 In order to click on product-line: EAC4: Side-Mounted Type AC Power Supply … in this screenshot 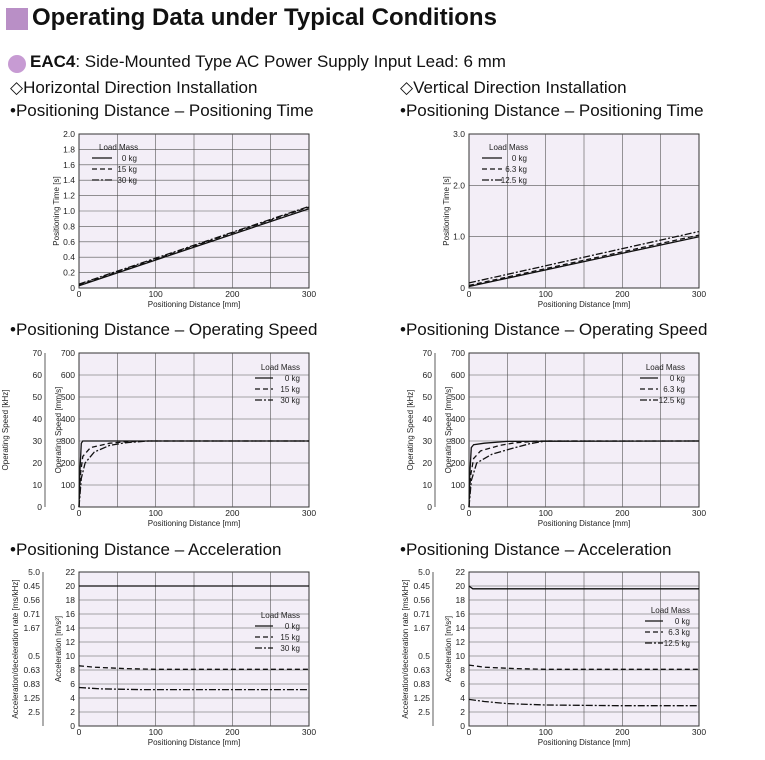, I will do `click(268, 62)`.